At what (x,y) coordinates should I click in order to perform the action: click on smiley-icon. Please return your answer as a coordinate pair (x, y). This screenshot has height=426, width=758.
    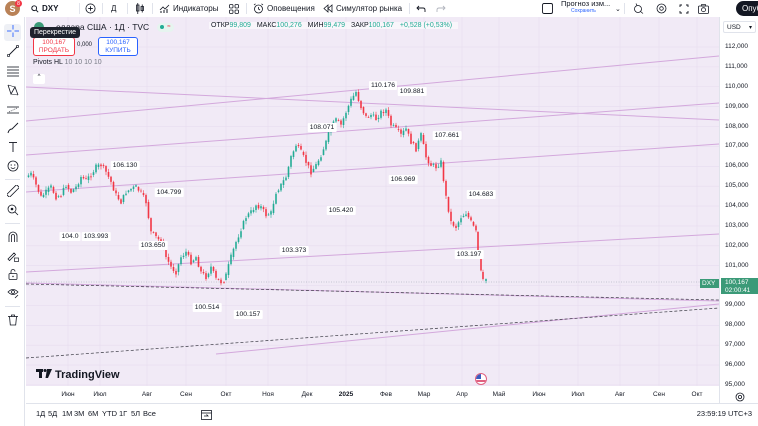
    Looking at the image, I should click on (13, 168).